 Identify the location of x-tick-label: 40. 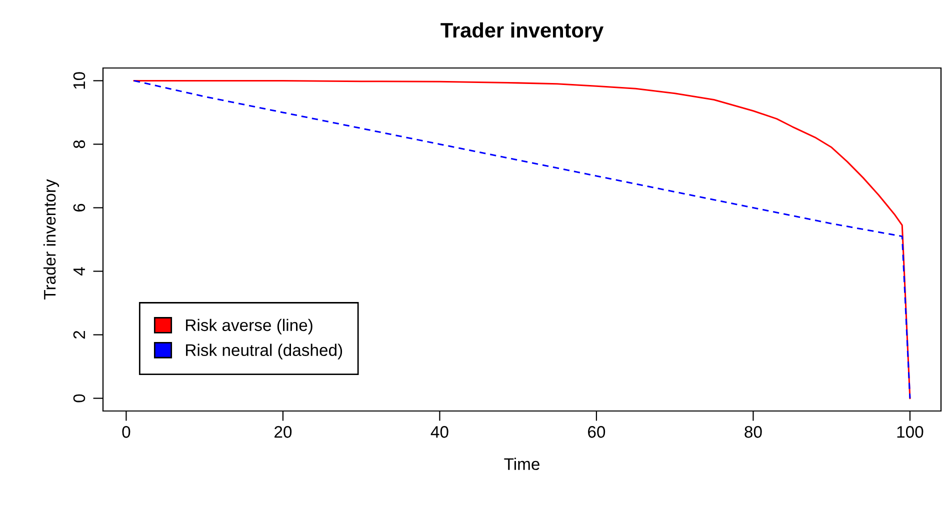
(439, 432).